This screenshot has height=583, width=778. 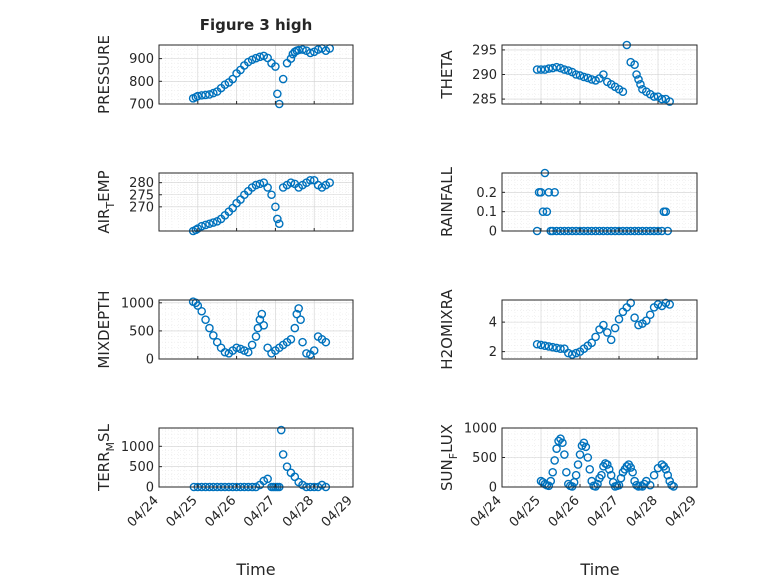 What do you see at coordinates (493, 323) in the screenshot?
I see `y-tick-label: 4` at bounding box center [493, 323].